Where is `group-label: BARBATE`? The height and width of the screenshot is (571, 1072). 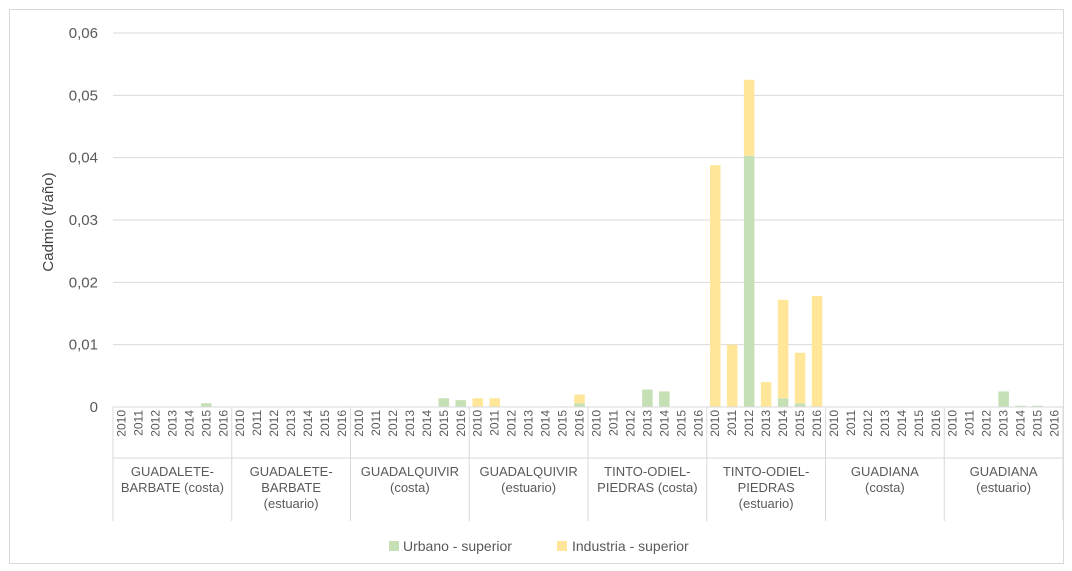 group-label: BARBATE is located at coordinates (291, 487).